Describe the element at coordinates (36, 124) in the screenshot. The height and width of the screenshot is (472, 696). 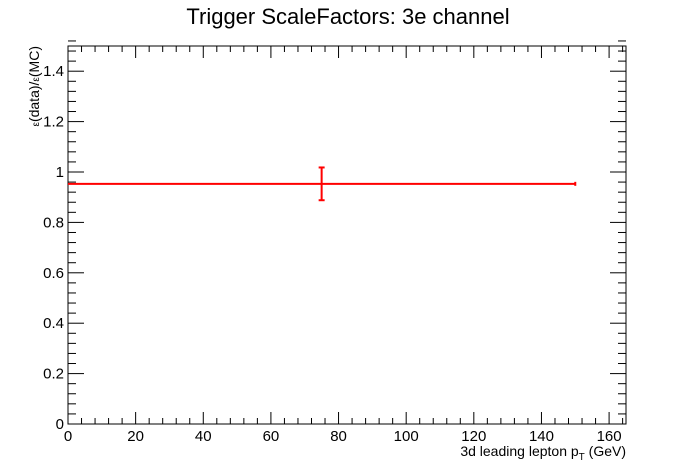
I see `y-axis-title-epsilon-1: ε` at that location.